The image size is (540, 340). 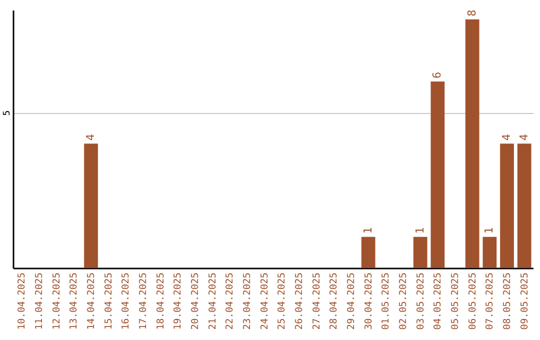 What do you see at coordinates (368, 301) in the screenshot?
I see `x-tick-label: 30.04.2025` at bounding box center [368, 301].